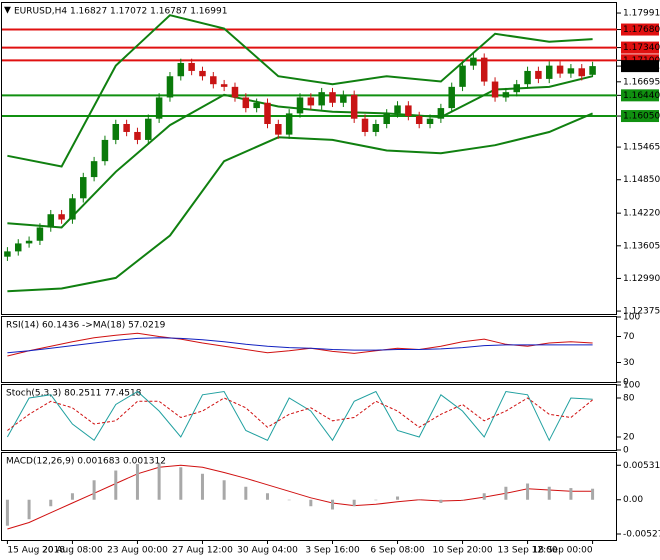  Describe the element at coordinates (626, 383) in the screenshot. I see `y-tick-label: 0` at that location.